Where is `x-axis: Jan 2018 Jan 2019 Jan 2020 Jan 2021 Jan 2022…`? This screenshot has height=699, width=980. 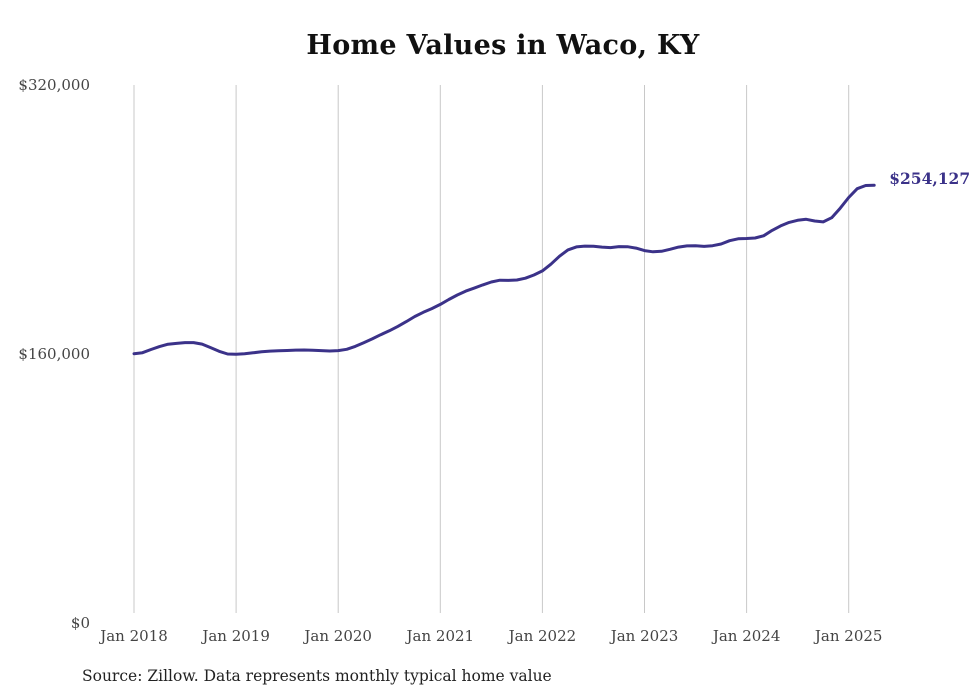 x-axis: Jan 2018 Jan 2019 Jan 2020 Jan 2021 Jan 2022… is located at coordinates (490, 636).